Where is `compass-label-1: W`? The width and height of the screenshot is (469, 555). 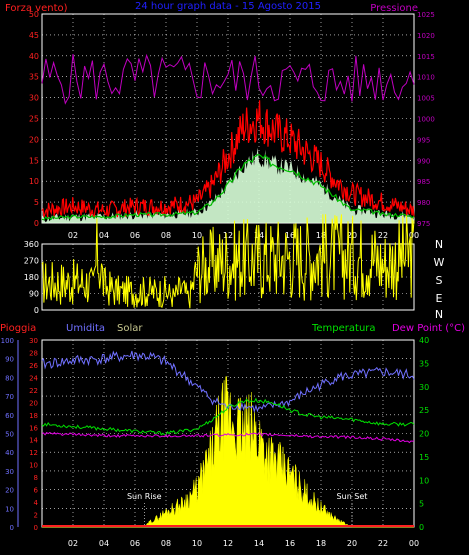
compass-label-1: W is located at coordinates (439, 262).